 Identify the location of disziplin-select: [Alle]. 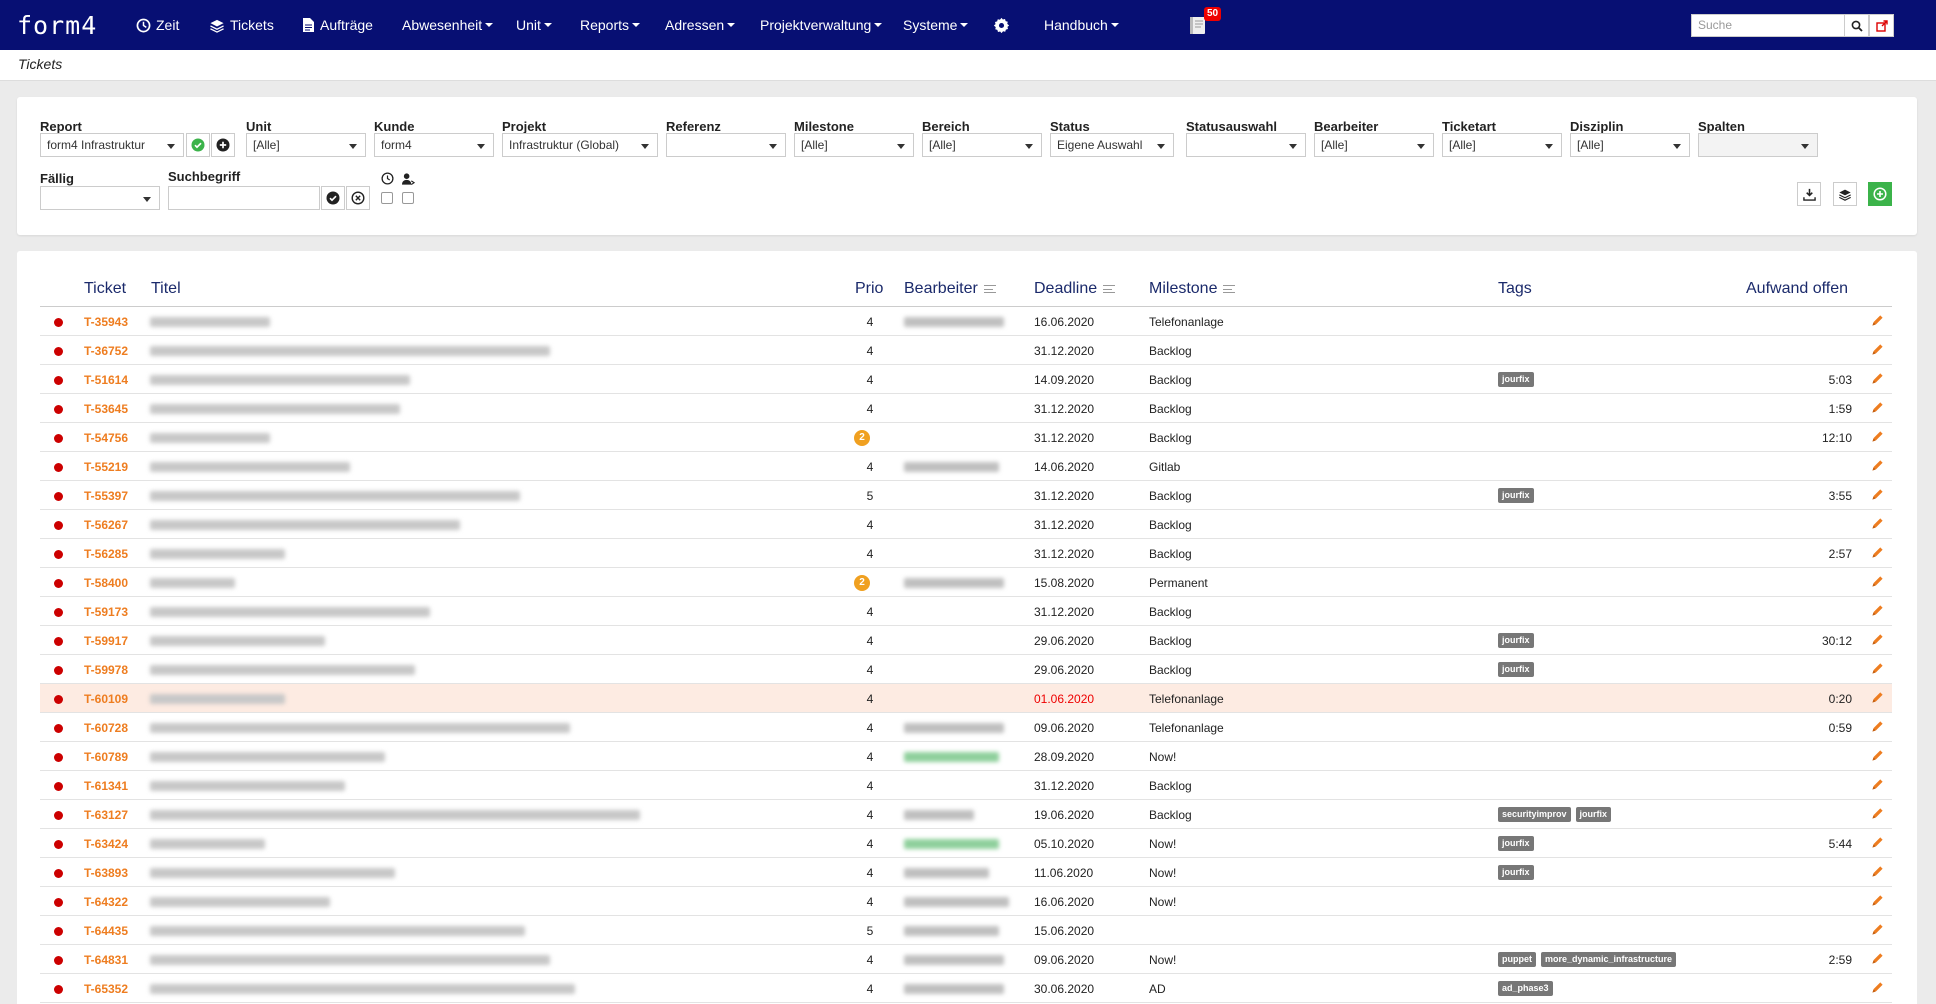
(1630, 145).